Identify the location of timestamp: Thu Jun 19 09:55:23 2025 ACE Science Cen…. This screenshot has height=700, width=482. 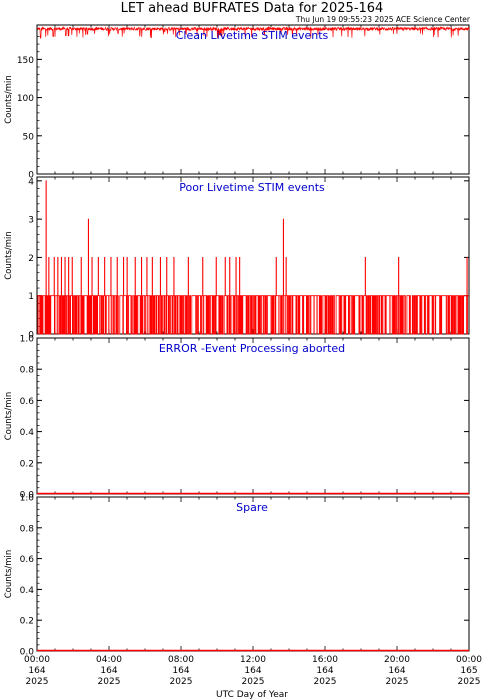
(383, 19).